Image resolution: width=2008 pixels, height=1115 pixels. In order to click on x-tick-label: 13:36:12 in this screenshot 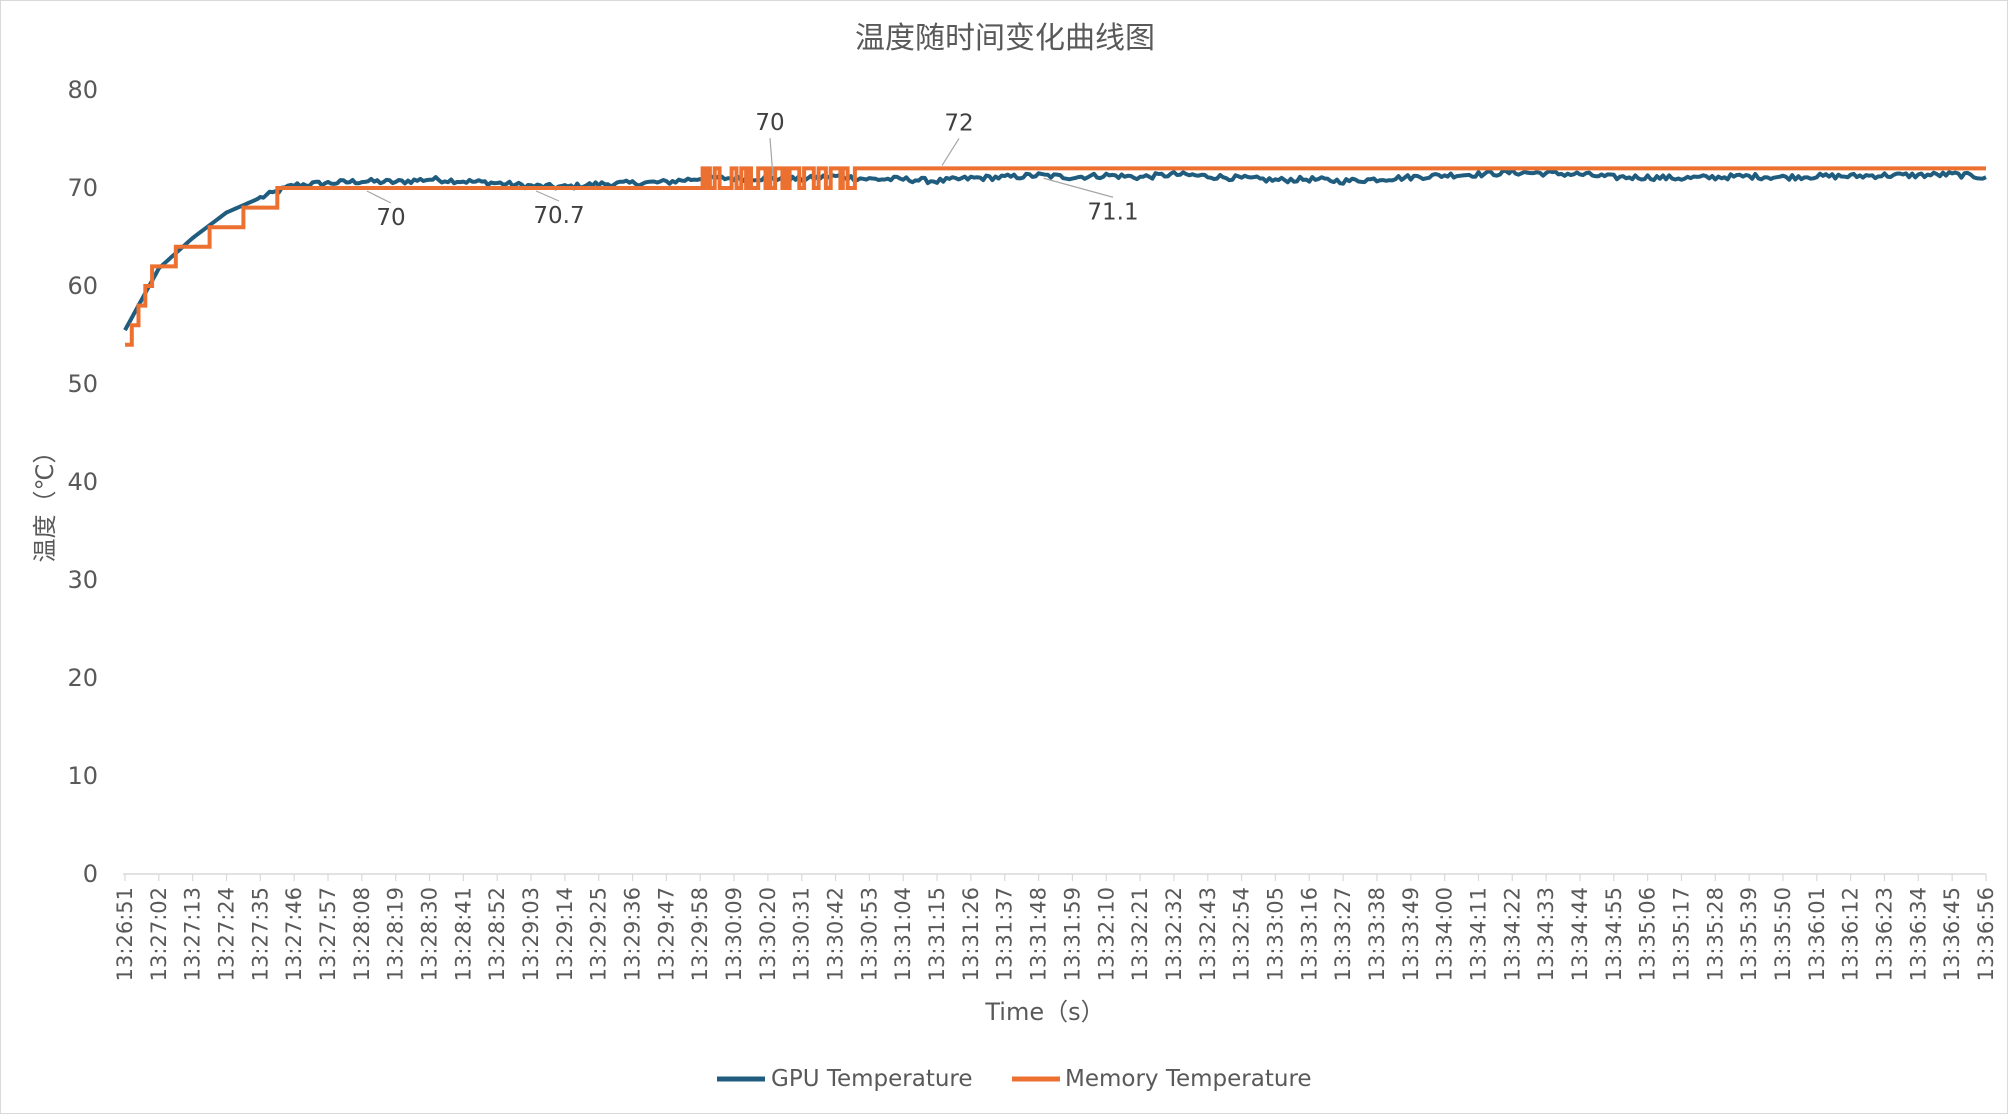, I will do `click(1851, 934)`.